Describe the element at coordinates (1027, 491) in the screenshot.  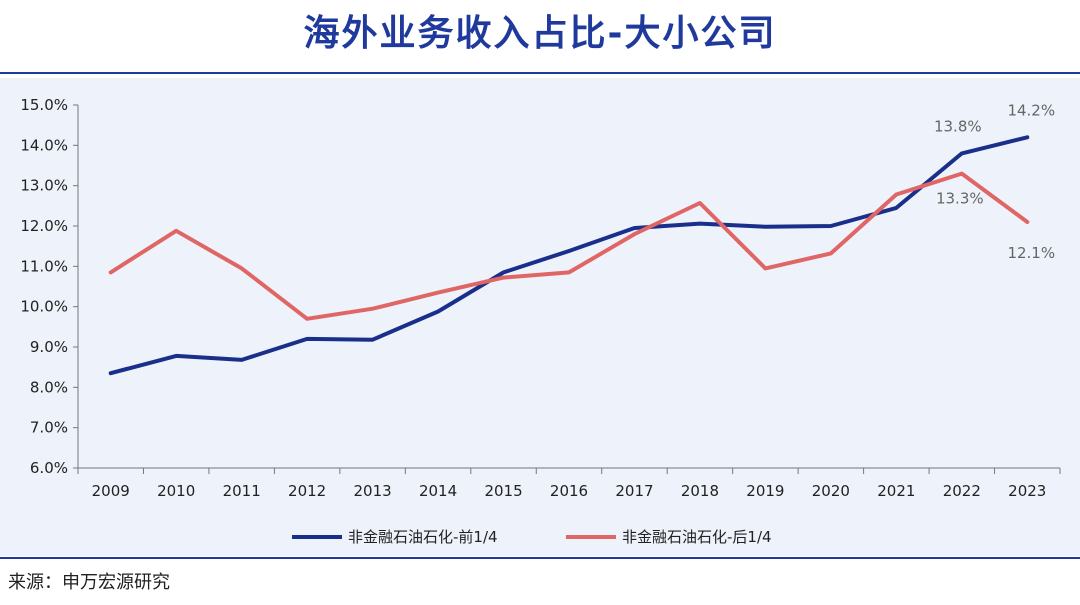
I see `x-tick-label: 2023` at that location.